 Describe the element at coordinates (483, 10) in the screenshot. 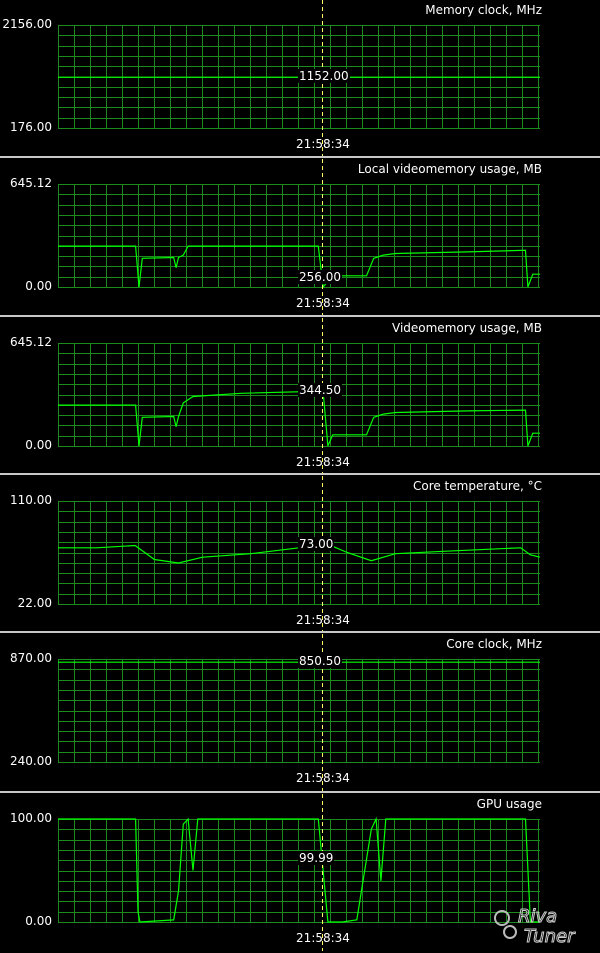

I see `panel-title: Memory clock, MHz` at that location.